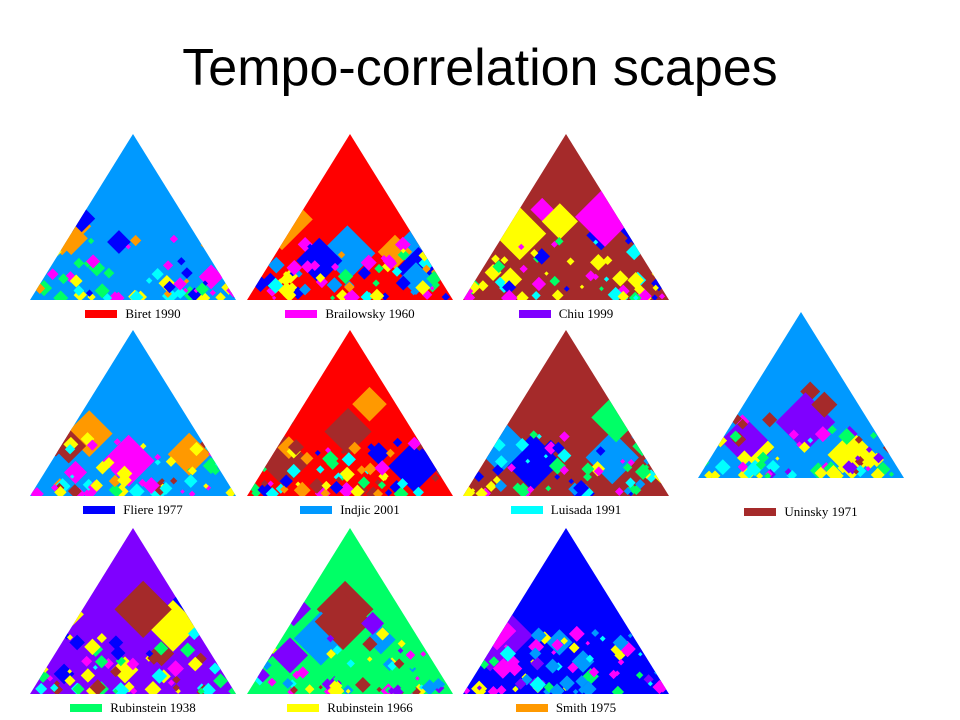  I want to click on legend-biret-1990: Biret 1990, so click(133, 314).